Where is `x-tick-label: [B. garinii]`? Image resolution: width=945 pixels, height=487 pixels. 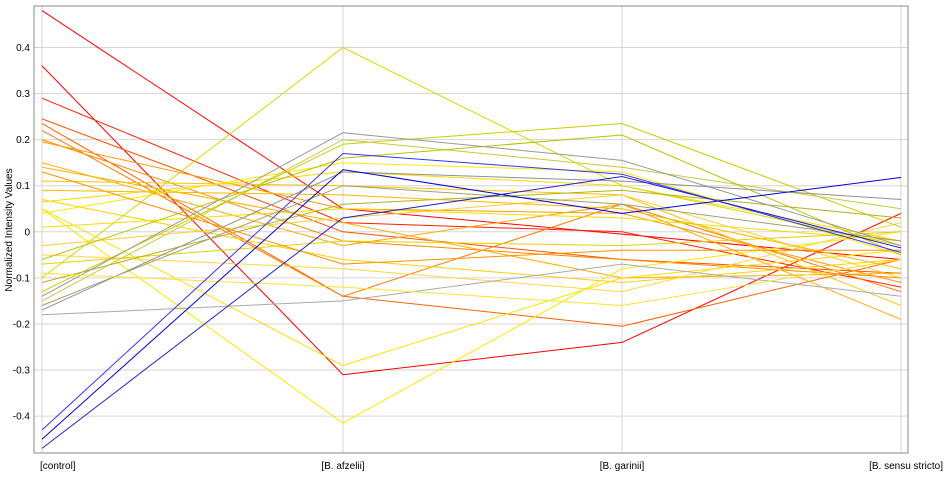 x-tick-label: [B. garinii] is located at coordinates (622, 466).